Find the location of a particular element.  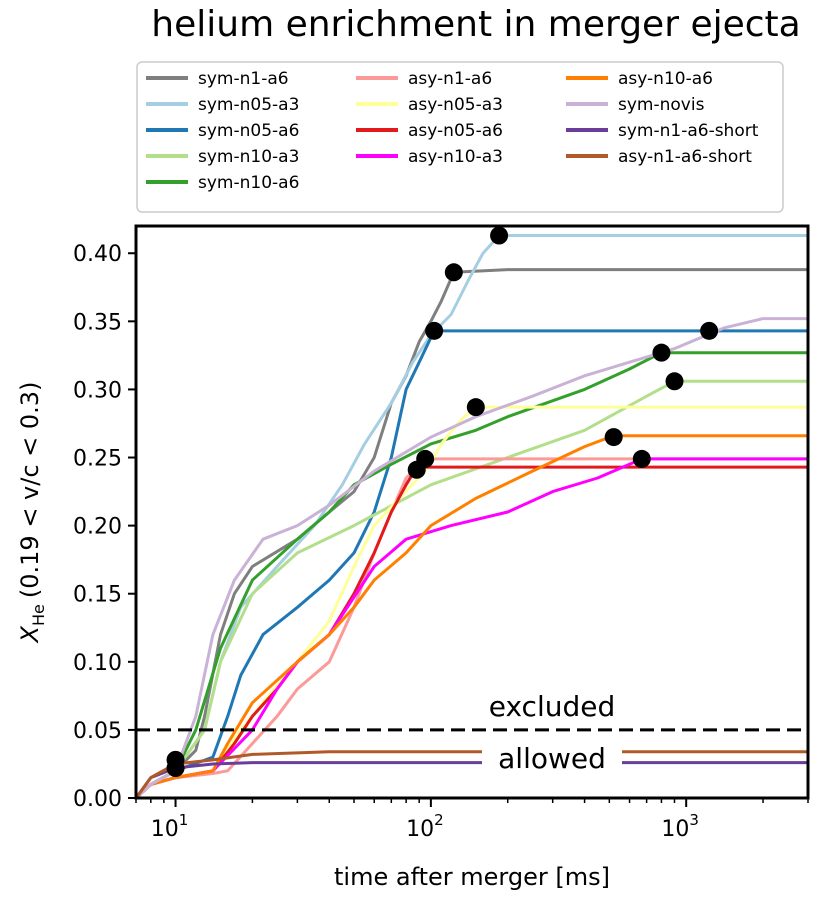

series-line-asy-n1-a6-short is located at coordinates (472, 774).